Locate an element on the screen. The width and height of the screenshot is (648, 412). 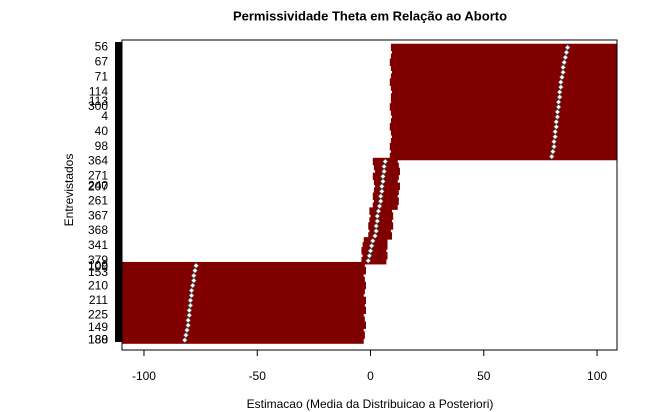
x-tick-label: 100 is located at coordinates (597, 376).